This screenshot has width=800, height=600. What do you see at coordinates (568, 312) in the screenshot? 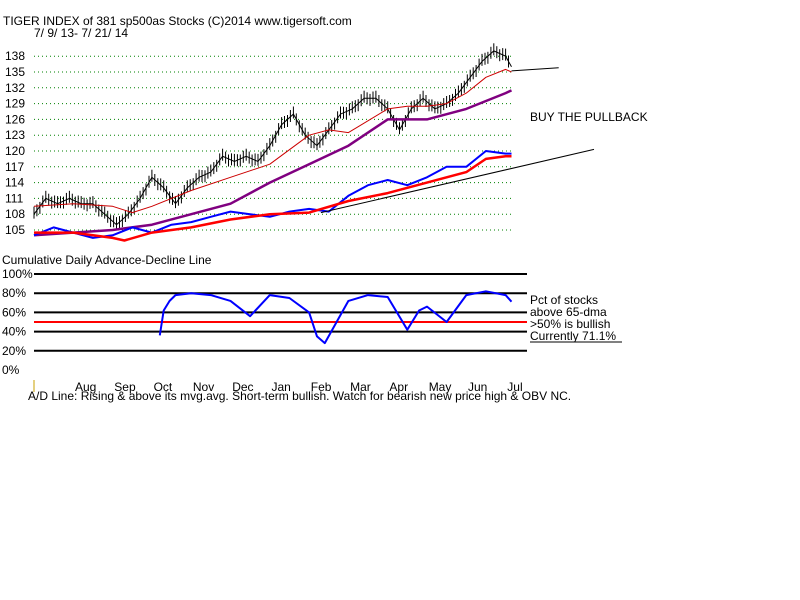
I see `pct-label-2: above 65-dma` at bounding box center [568, 312].